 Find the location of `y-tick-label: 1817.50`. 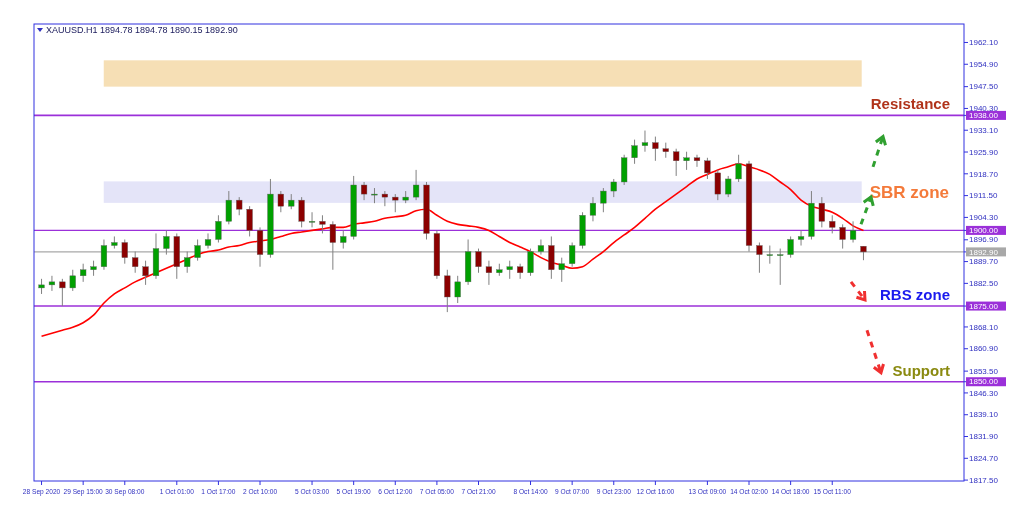

y-tick-label: 1817.50 is located at coordinates (984, 480).